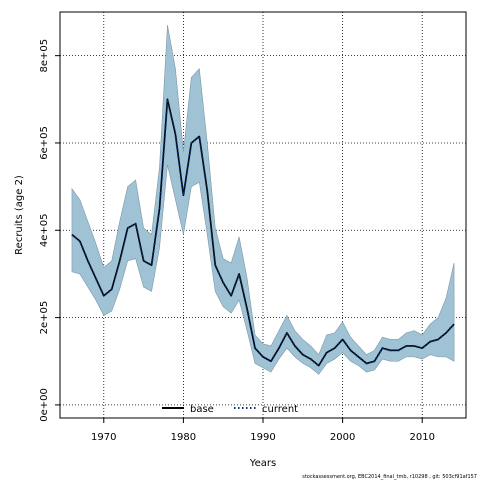 The width and height of the screenshot is (480, 480). What do you see at coordinates (44, 56) in the screenshot?
I see `y-tick-label: 8e+05` at bounding box center [44, 56].